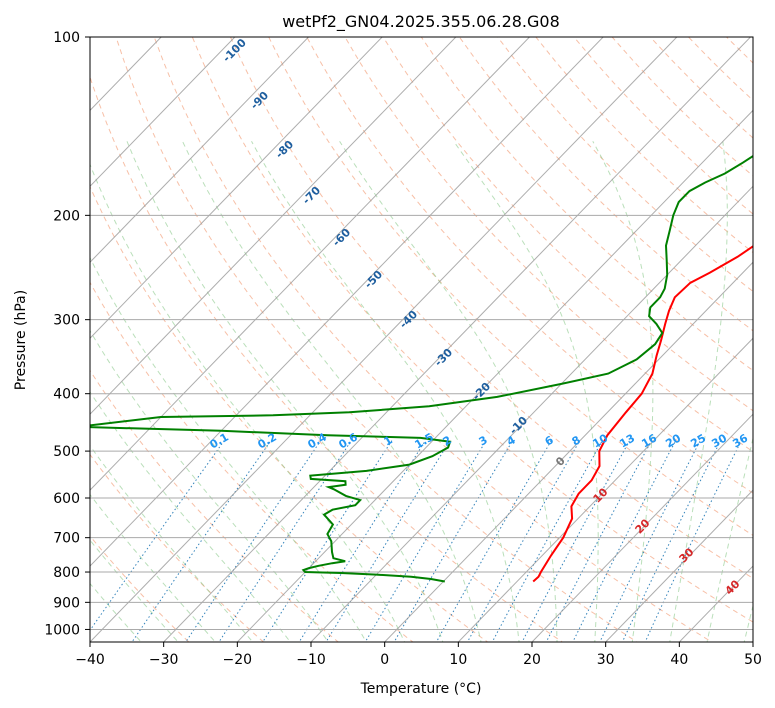 The width and height of the screenshot is (775, 708). Describe the element at coordinates (21, 340) in the screenshot. I see `y-axis-title: Pressure (hPa)` at that location.